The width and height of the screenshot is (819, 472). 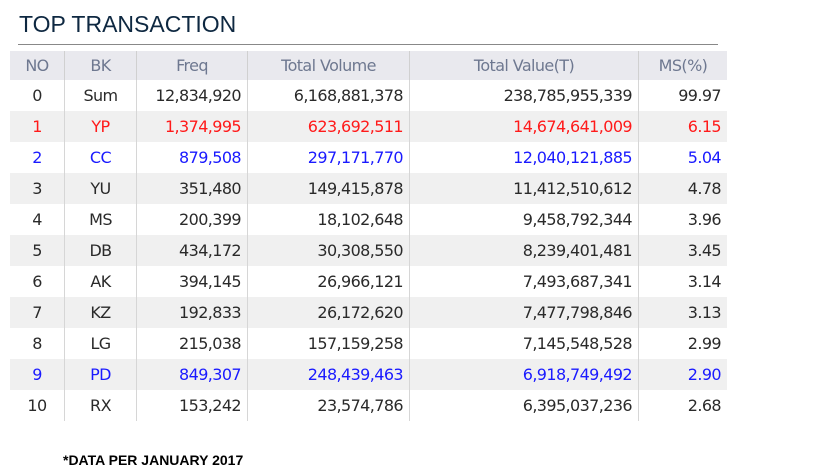 I want to click on cell-total-volume: 623,692,511, so click(x=328, y=126).